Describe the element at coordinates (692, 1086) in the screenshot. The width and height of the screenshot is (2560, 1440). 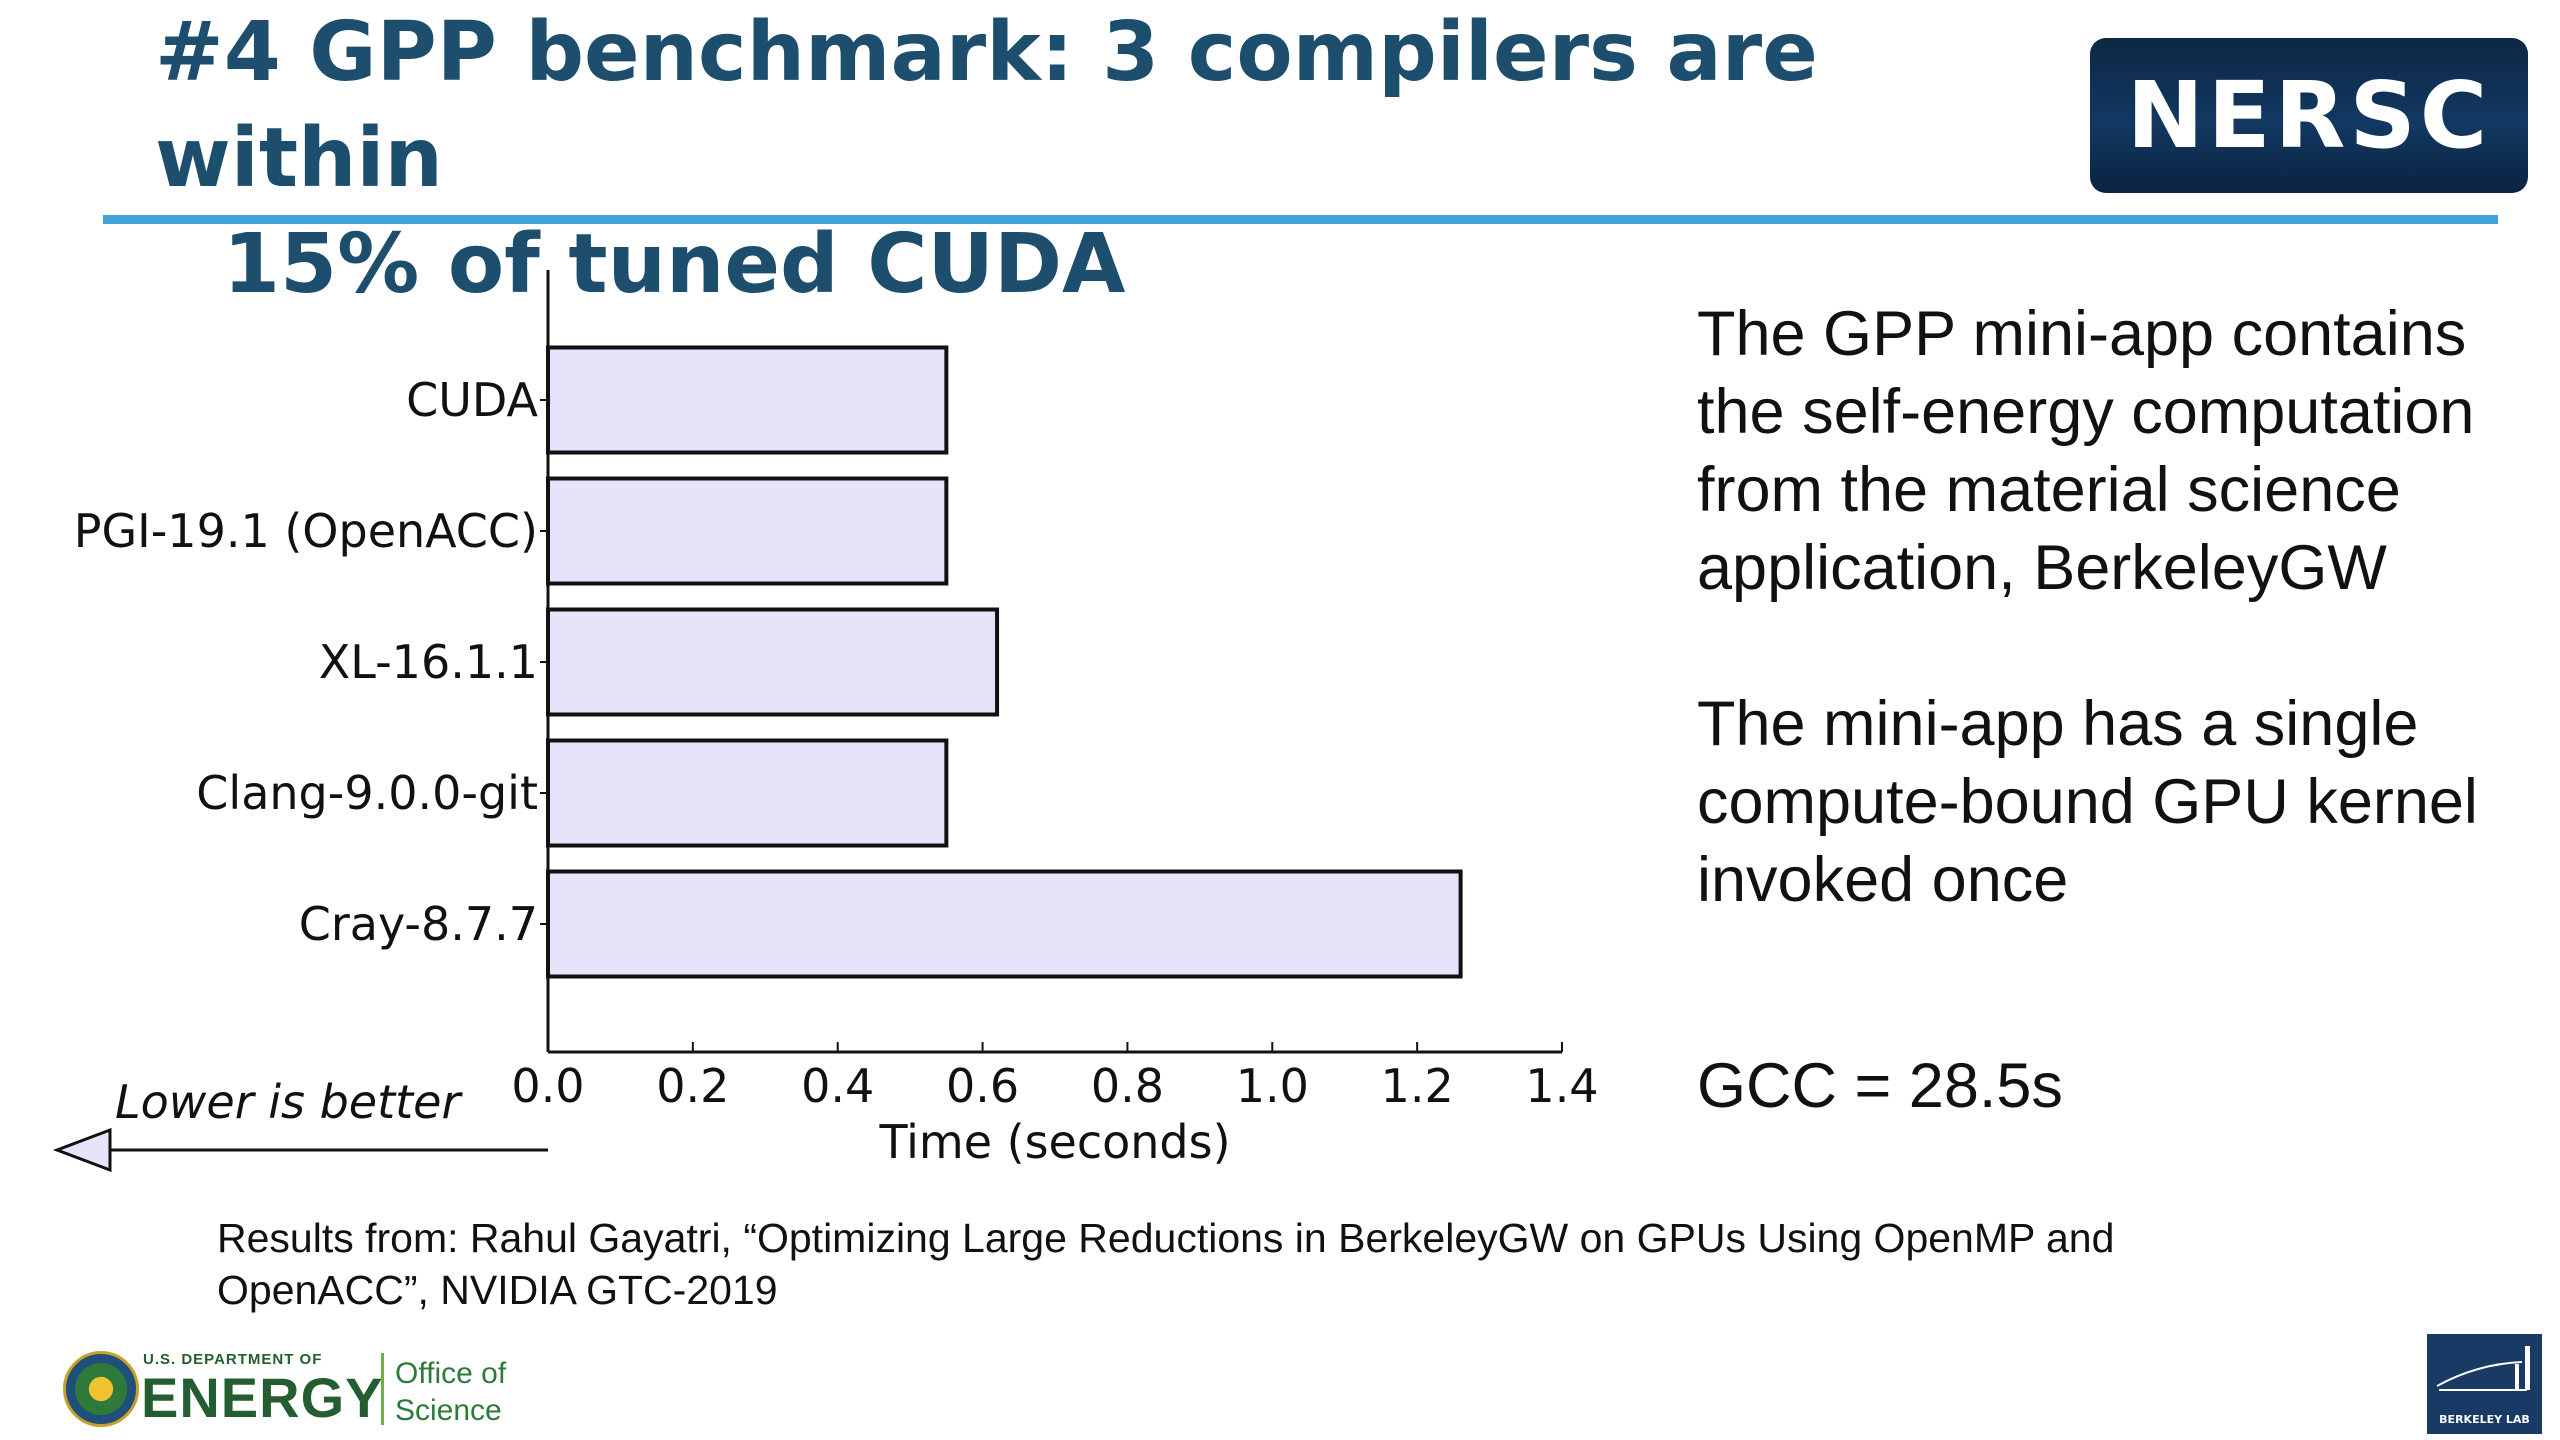
I see `x-tick-label: 0.2` at that location.